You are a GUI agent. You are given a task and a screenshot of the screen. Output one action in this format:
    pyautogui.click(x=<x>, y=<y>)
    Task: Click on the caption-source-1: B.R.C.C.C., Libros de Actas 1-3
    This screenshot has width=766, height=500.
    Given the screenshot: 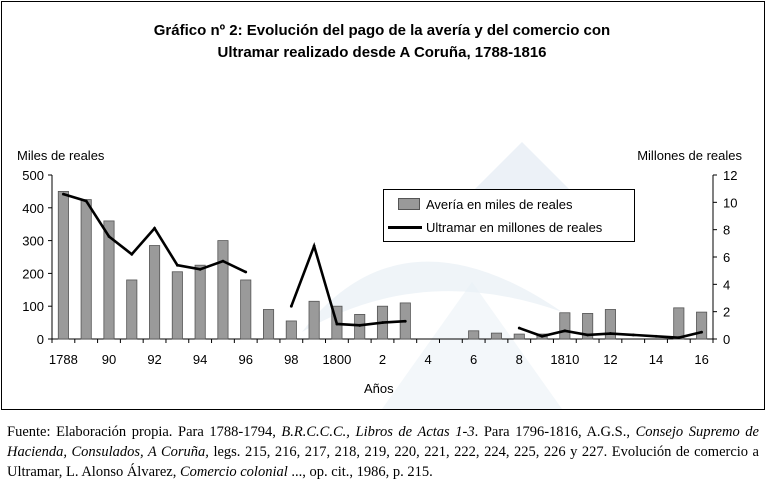 What is the action you would take?
    pyautogui.click(x=378, y=432)
    